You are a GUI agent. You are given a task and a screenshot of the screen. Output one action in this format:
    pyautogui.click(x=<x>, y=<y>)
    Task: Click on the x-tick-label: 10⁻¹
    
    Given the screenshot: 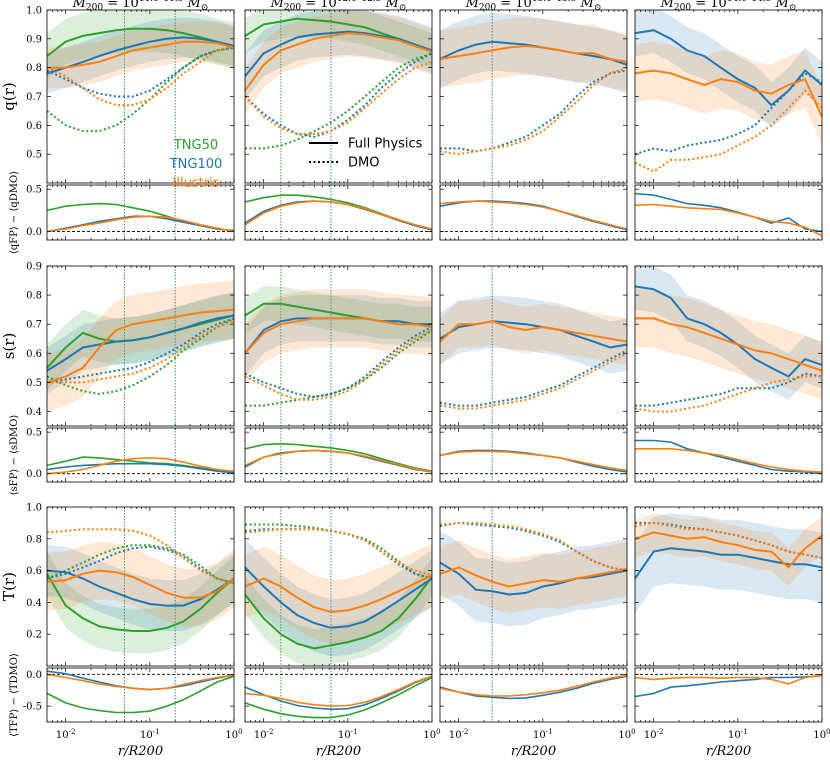 What is the action you would take?
    pyautogui.click(x=738, y=734)
    